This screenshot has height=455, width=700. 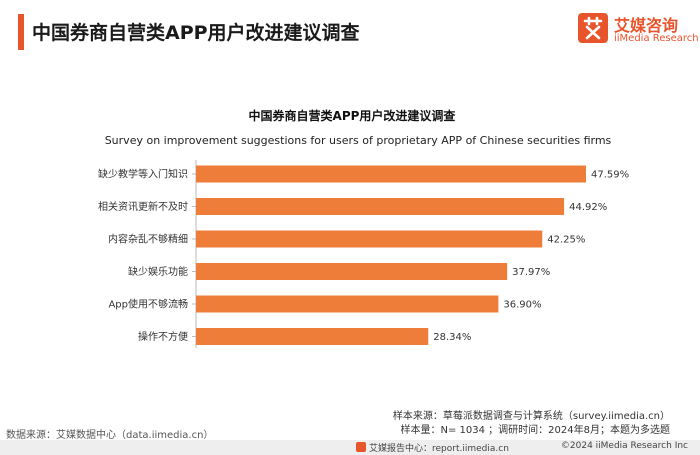 I want to click on report-center-icon, so click(x=361, y=447).